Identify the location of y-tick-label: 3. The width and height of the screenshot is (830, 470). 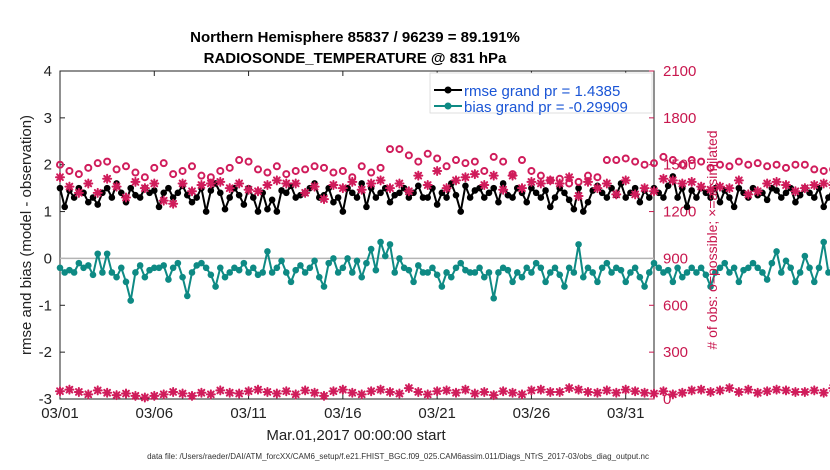
(48, 118).